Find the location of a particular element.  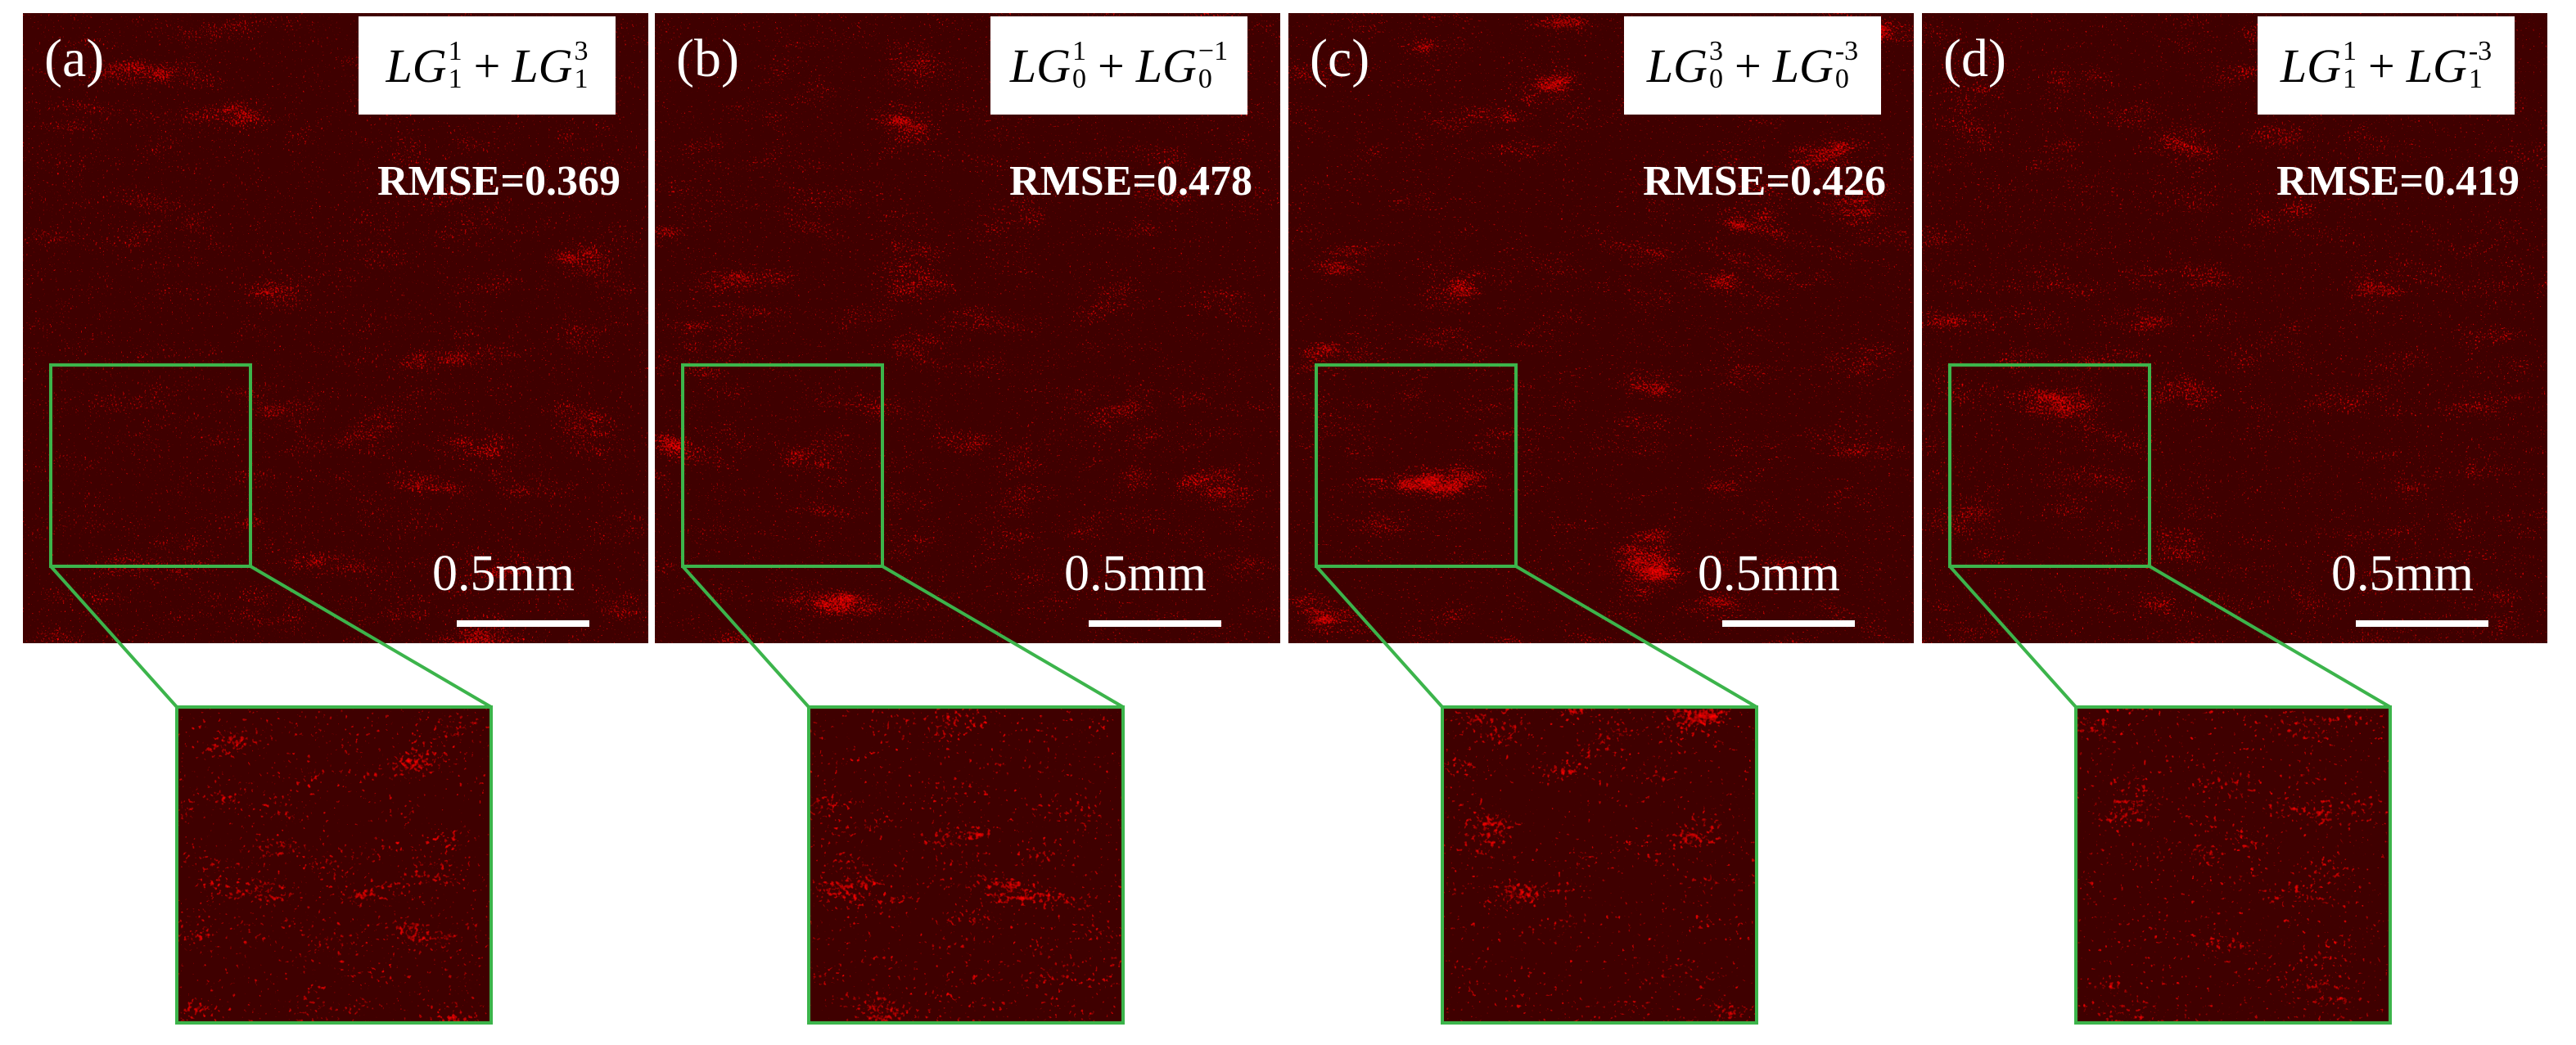

panel: (b) LG 1 0 + LG −1 0 RMSE=0.478 0.5mm is located at coordinates (967, 328).